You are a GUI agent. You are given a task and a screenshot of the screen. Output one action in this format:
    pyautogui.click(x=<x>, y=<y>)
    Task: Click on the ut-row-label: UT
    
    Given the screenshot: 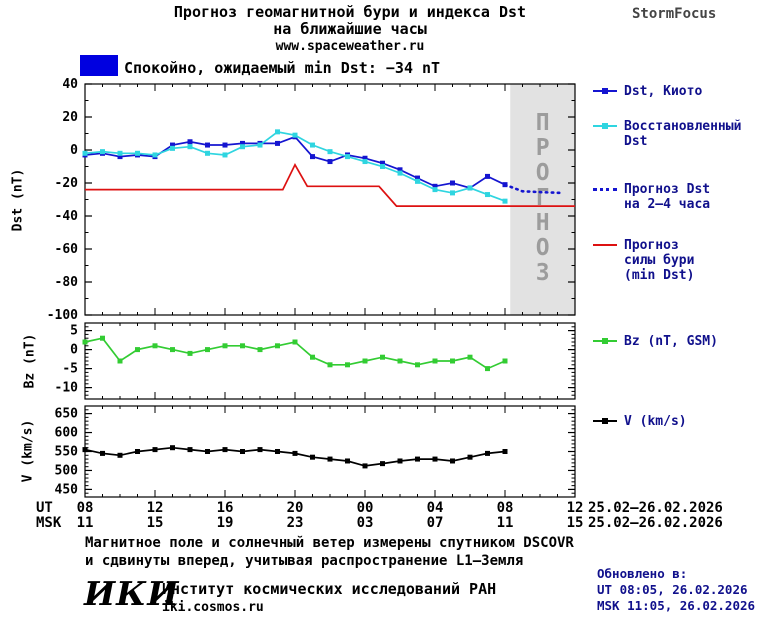 What is the action you would take?
    pyautogui.click(x=44, y=508)
    